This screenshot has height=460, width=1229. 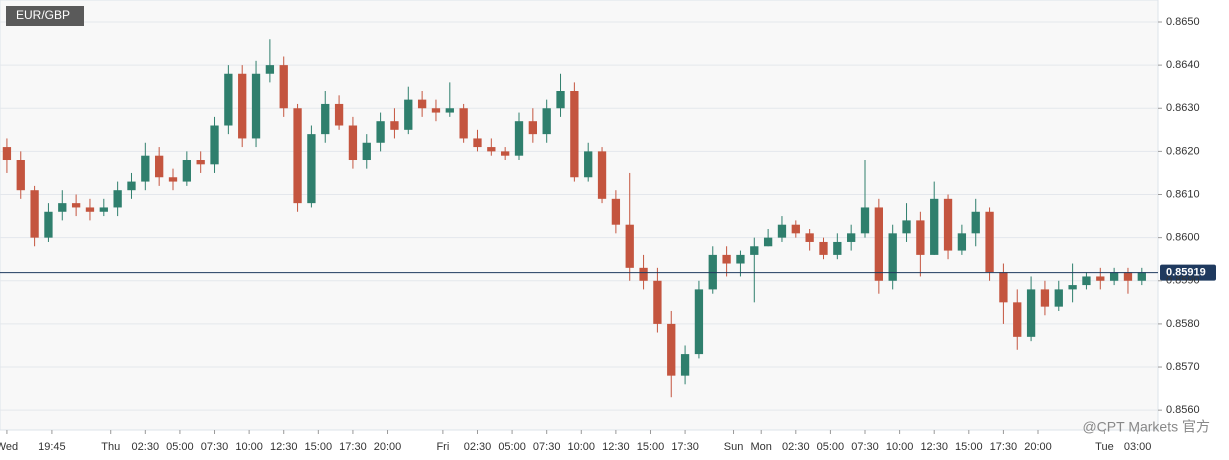 I want to click on y-tick-label: 0.8590, so click(x=1183, y=281).